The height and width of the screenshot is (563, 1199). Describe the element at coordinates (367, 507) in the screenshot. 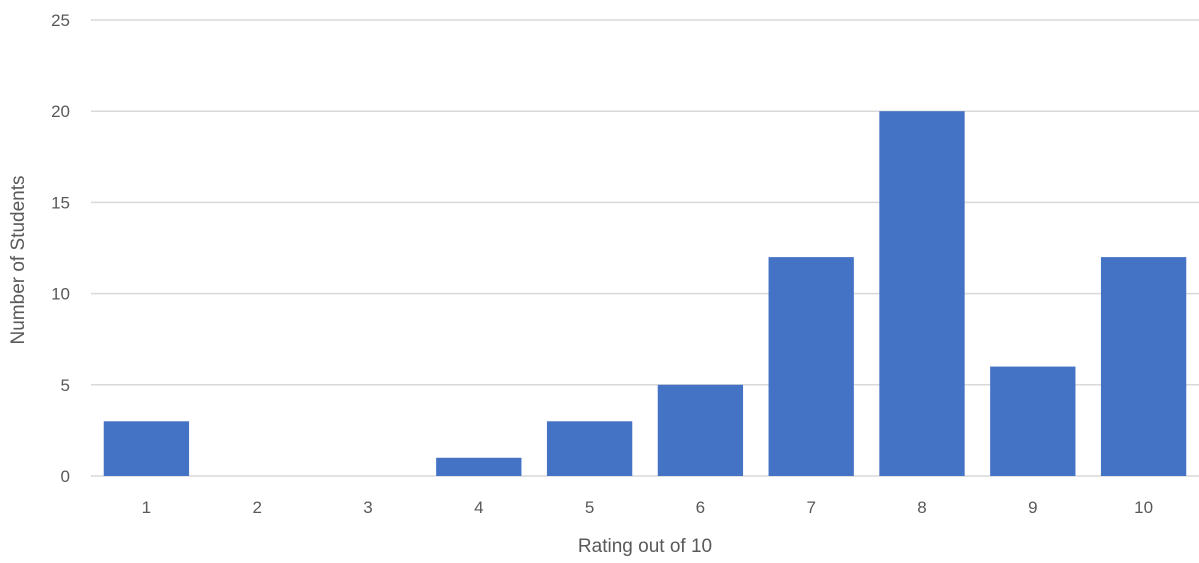

I see `x-tick-label: 3` at that location.